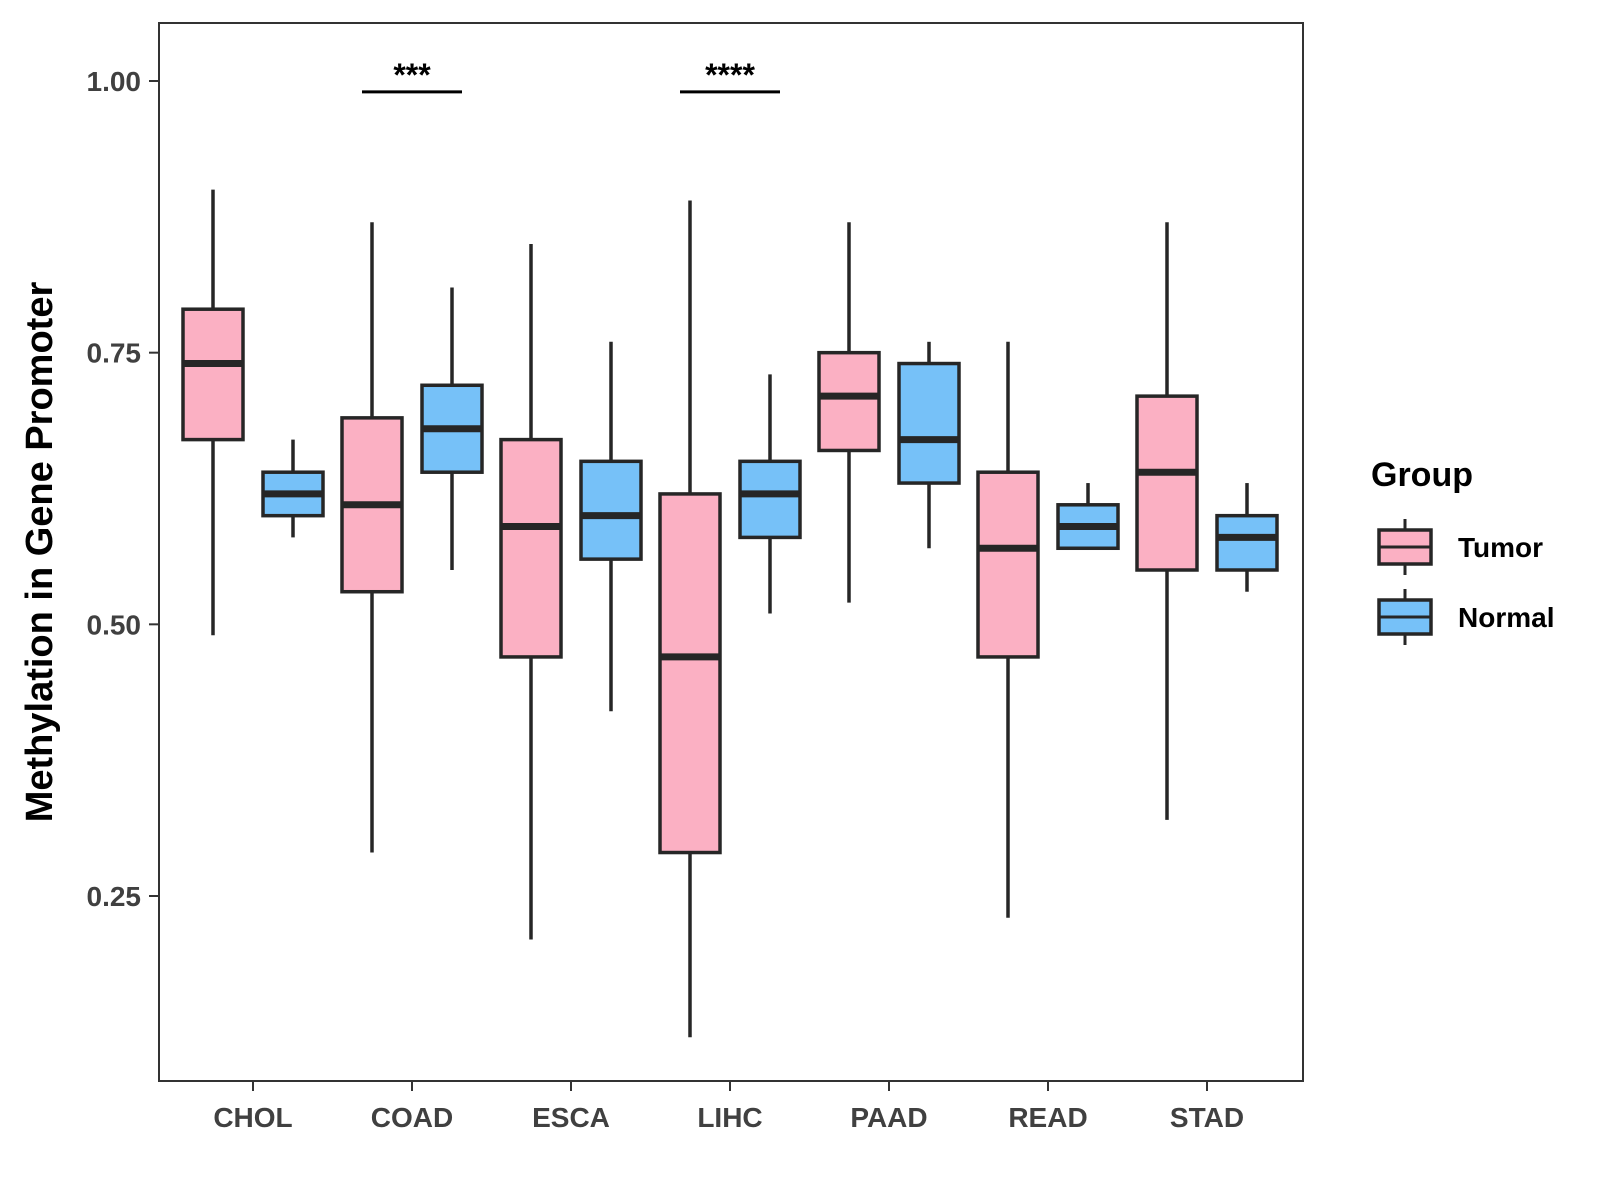 The height and width of the screenshot is (1200, 1600). Describe the element at coordinates (1500, 547) in the screenshot. I see `legend-label-tumor: Tumor` at that location.